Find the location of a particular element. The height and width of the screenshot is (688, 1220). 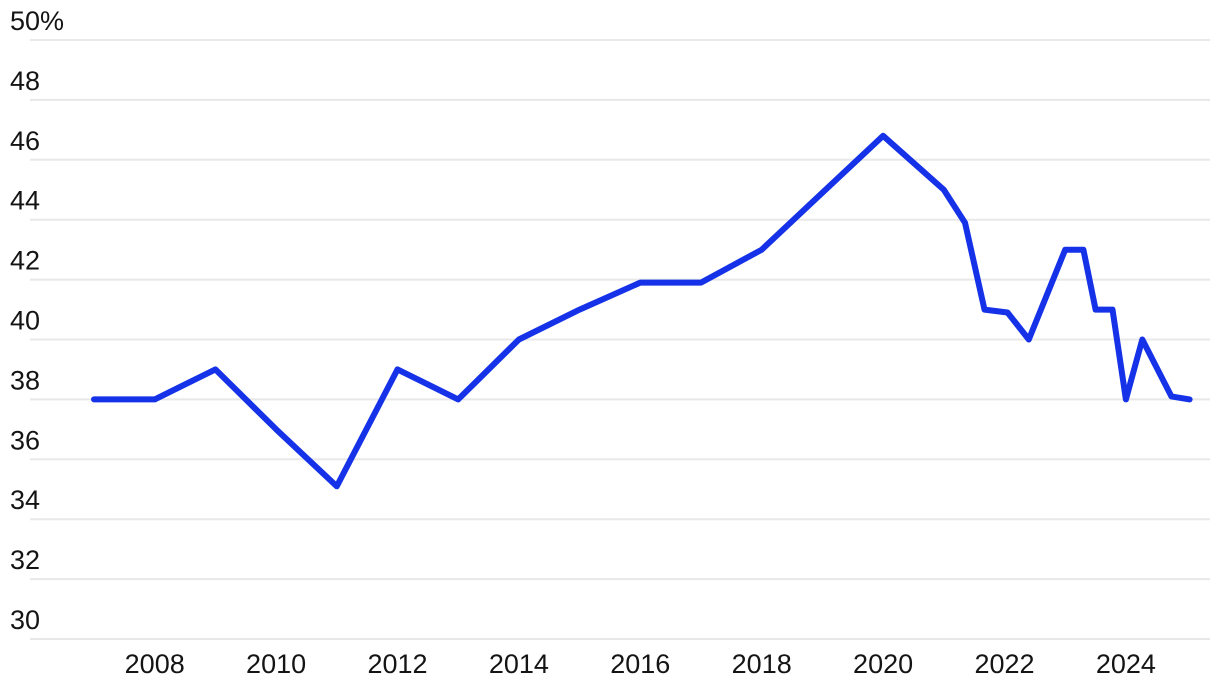

y-axis-tick-label: 32 is located at coordinates (25, 560).